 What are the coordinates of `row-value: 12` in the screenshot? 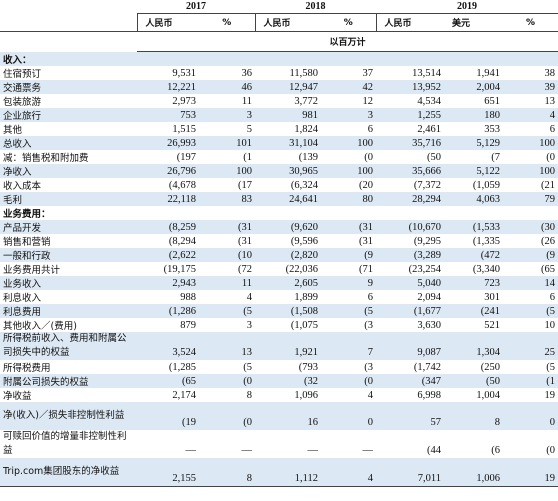 It's located at (368, 101).